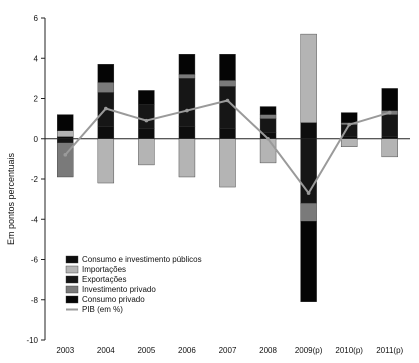 This screenshot has width=419, height=363. I want to click on y-tick-label: -8, so click(35, 300).